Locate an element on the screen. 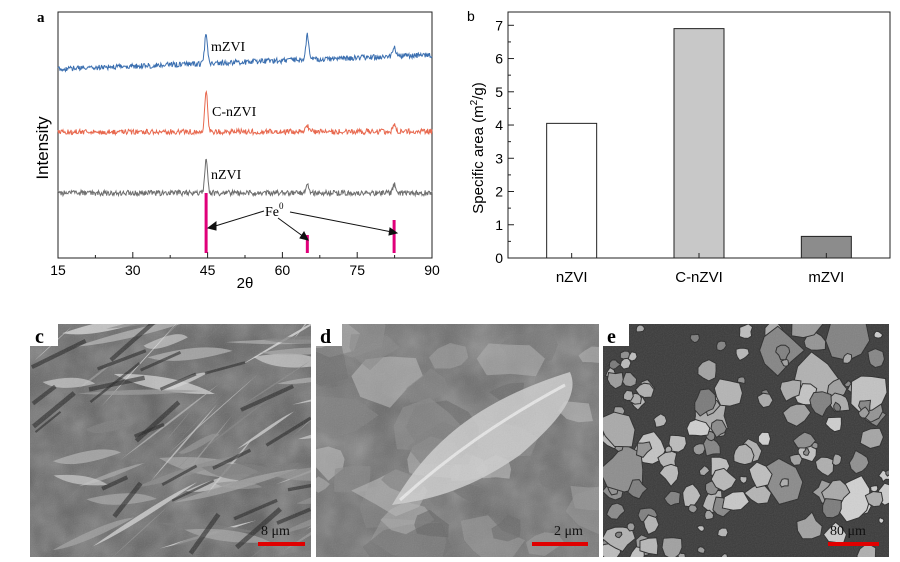  scale-bar-label-c: 8 μm is located at coordinates (275, 531).